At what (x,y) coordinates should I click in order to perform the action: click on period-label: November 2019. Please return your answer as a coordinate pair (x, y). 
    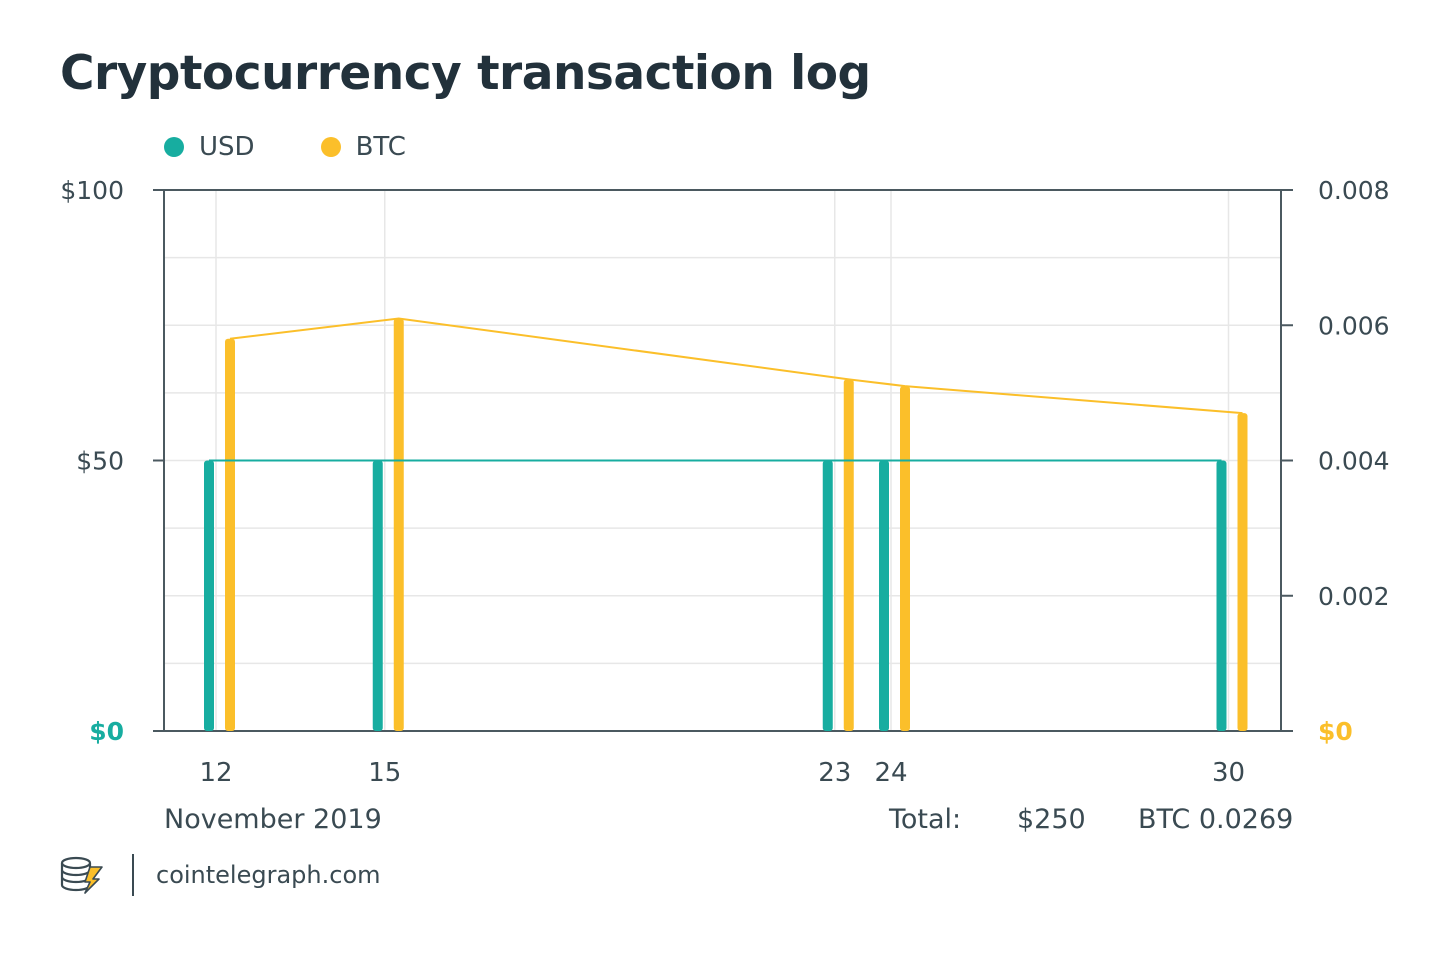
    Looking at the image, I should click on (273, 819).